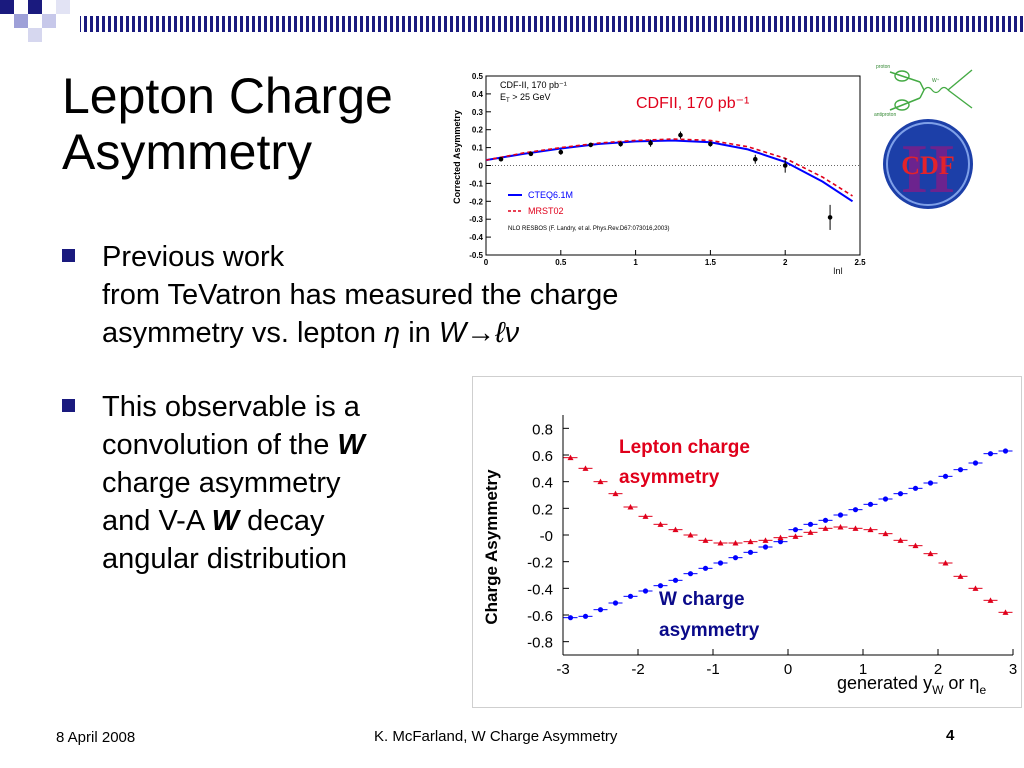 The height and width of the screenshot is (768, 1024). Describe the element at coordinates (282, 521) in the screenshot. I see `bullet-word: decay` at that location.